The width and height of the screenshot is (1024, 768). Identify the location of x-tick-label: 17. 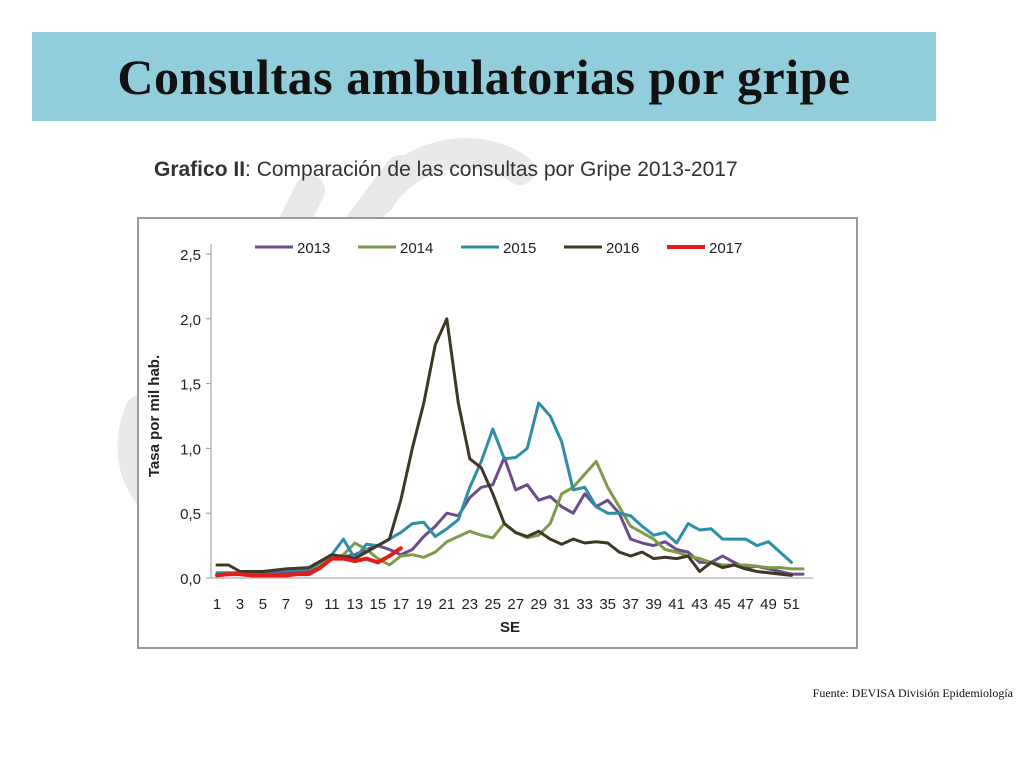
(400, 604).